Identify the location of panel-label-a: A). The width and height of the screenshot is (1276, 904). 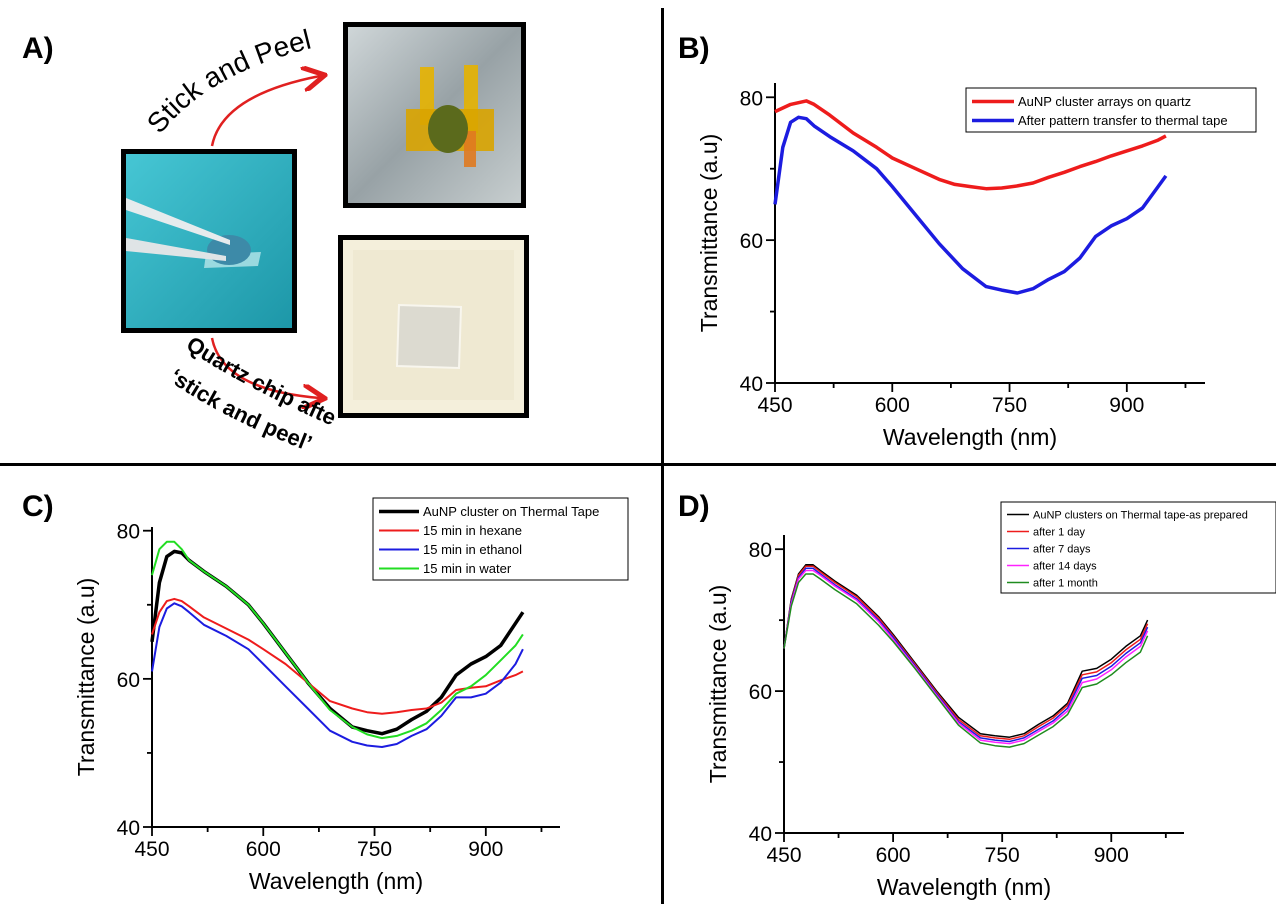
(38, 48).